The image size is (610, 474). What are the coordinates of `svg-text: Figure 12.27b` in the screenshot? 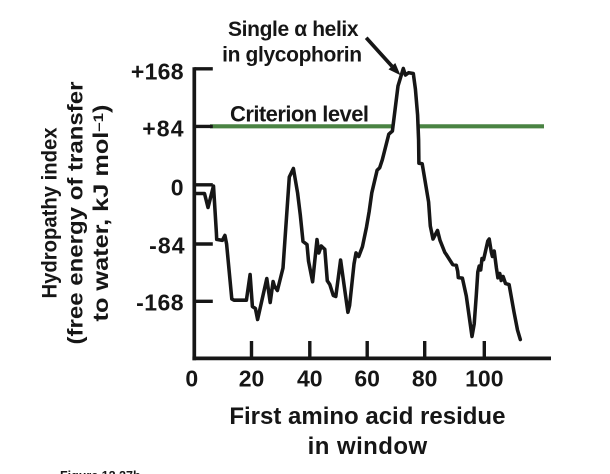 It's located at (100, 471).